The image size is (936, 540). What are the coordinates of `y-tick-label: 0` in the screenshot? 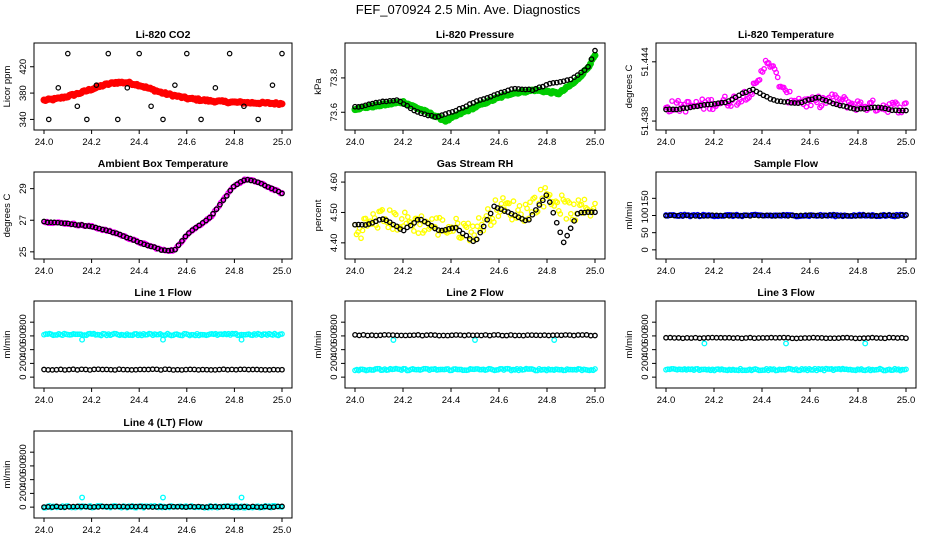 It's located at (23, 506).